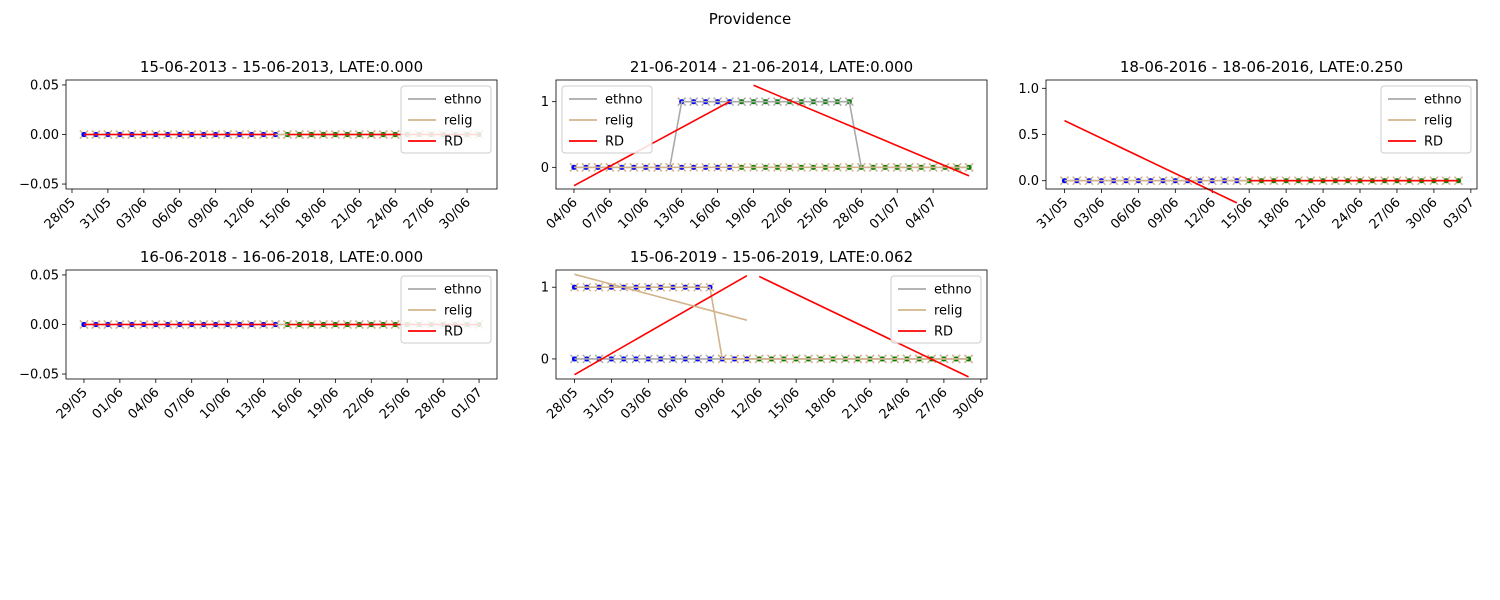 This screenshot has height=600, width=1500. What do you see at coordinates (431, 403) in the screenshot?
I see `x-tick-label: 28/06` at bounding box center [431, 403].